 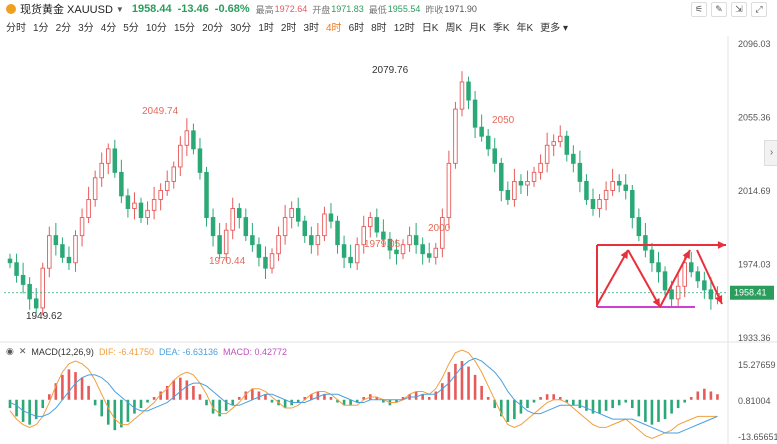 What do you see at coordinates (41, 28) in the screenshot?
I see `timeframe-1: 1分` at bounding box center [41, 28].